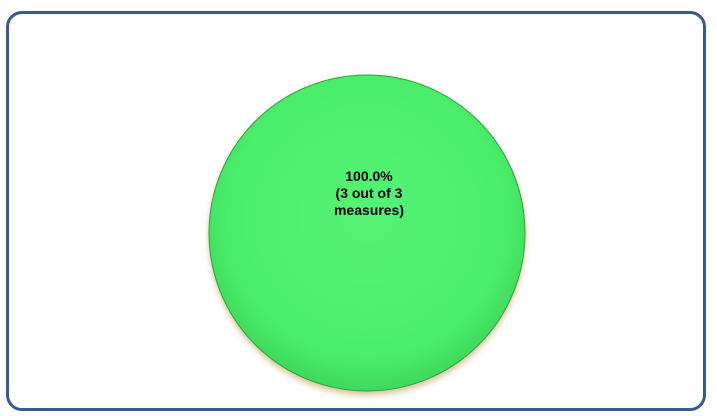 The height and width of the screenshot is (416, 717). What do you see at coordinates (369, 210) in the screenshot?
I see `pie-slice-label-line: measures)` at bounding box center [369, 210].